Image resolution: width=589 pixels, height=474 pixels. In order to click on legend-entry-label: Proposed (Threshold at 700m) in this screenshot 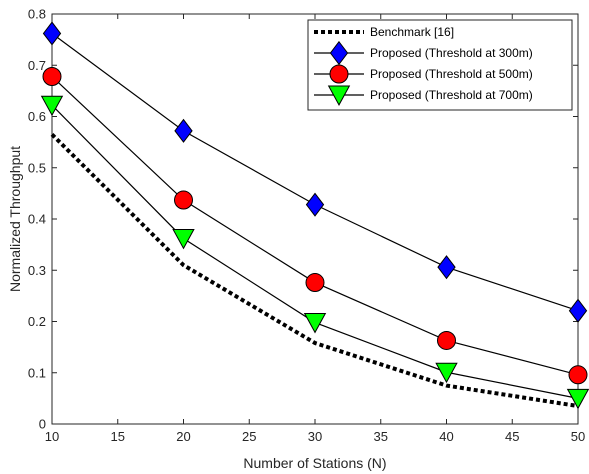, I will do `click(451, 95)`.